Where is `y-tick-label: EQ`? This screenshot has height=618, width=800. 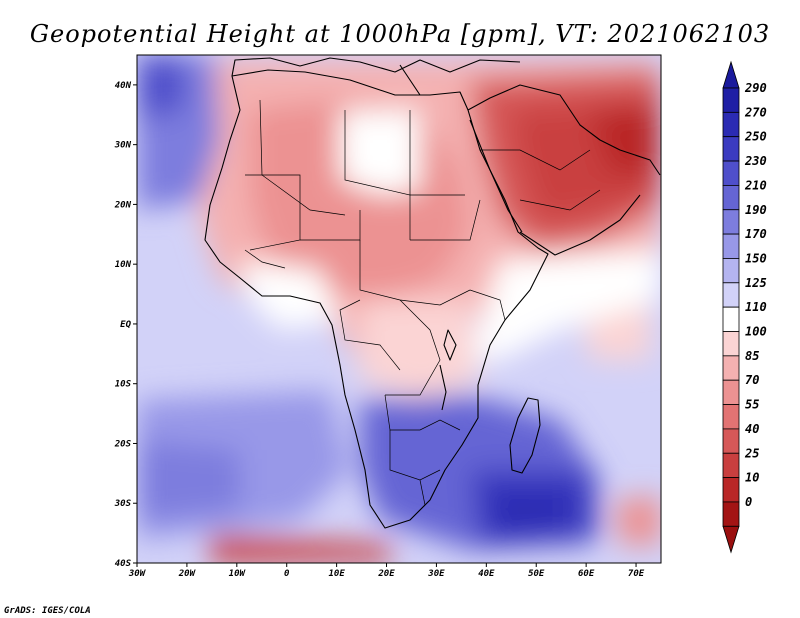 y-tick-label: EQ is located at coordinates (125, 325).